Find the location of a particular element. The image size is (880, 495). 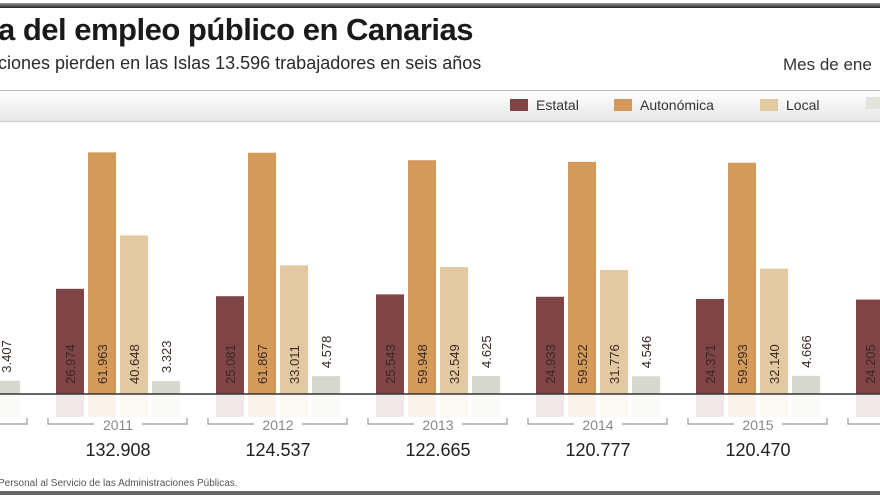

bar-value-label: 3.407 is located at coordinates (7, 356).